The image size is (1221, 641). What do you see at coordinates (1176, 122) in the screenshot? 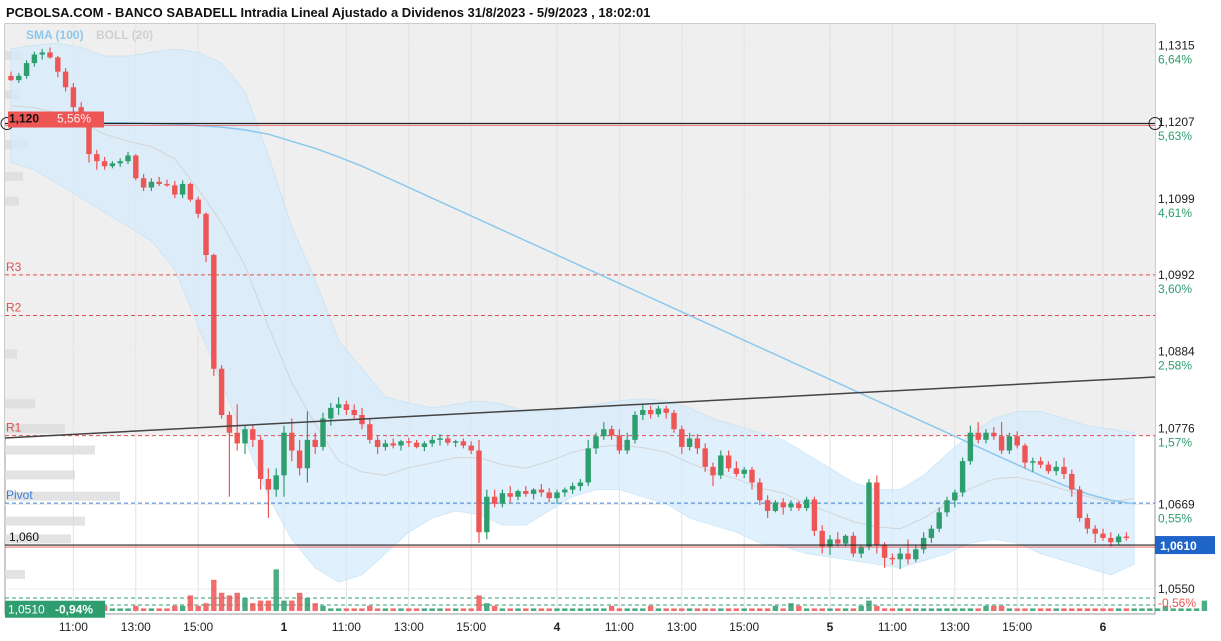
I see `price-tick-label: 1,1207` at bounding box center [1176, 122].